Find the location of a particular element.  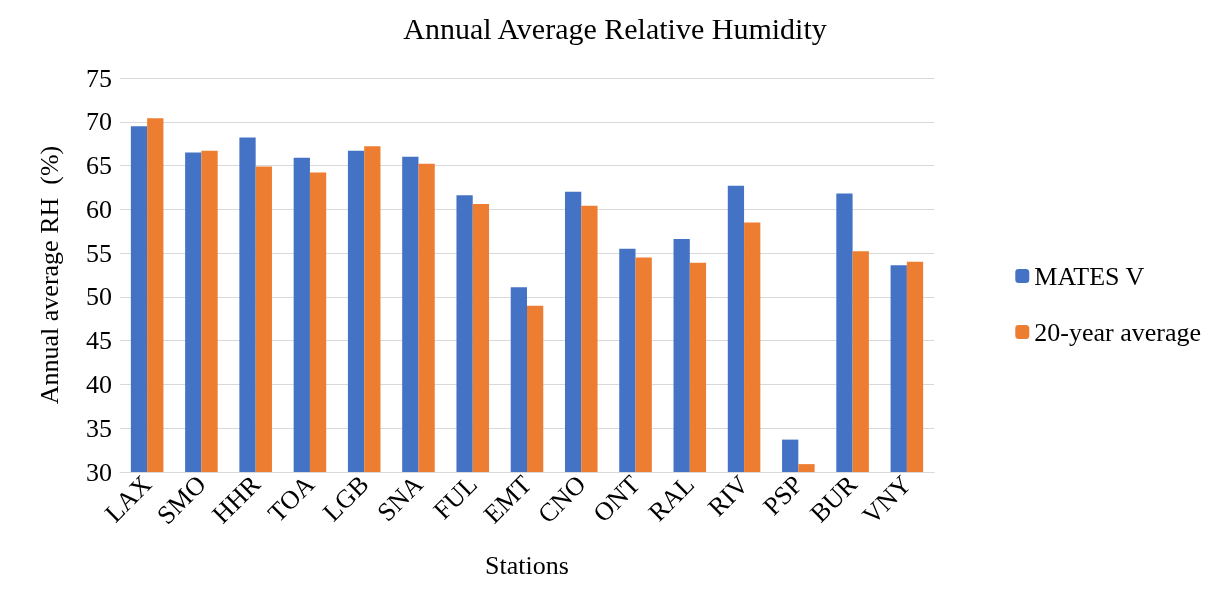

chart-title: Annual Average Relative Humidity is located at coordinates (615, 28).